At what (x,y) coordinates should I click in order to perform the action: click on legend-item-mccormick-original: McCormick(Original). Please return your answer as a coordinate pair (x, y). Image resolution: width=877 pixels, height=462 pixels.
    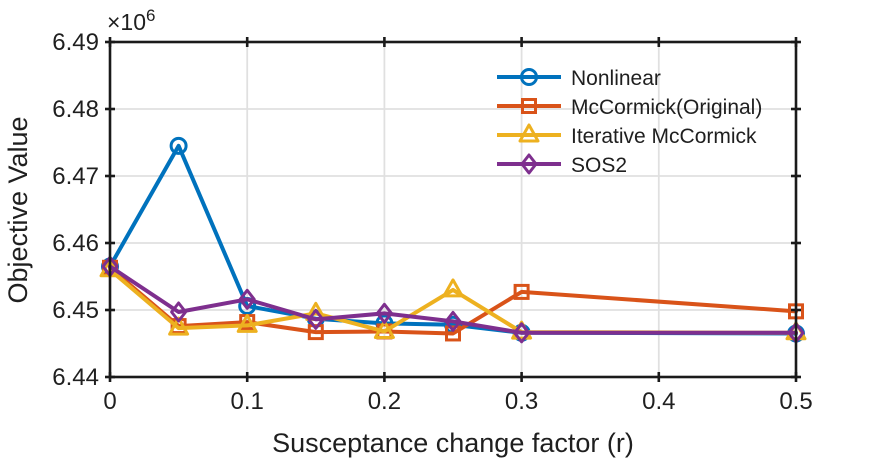
    Looking at the image, I should click on (629, 107).